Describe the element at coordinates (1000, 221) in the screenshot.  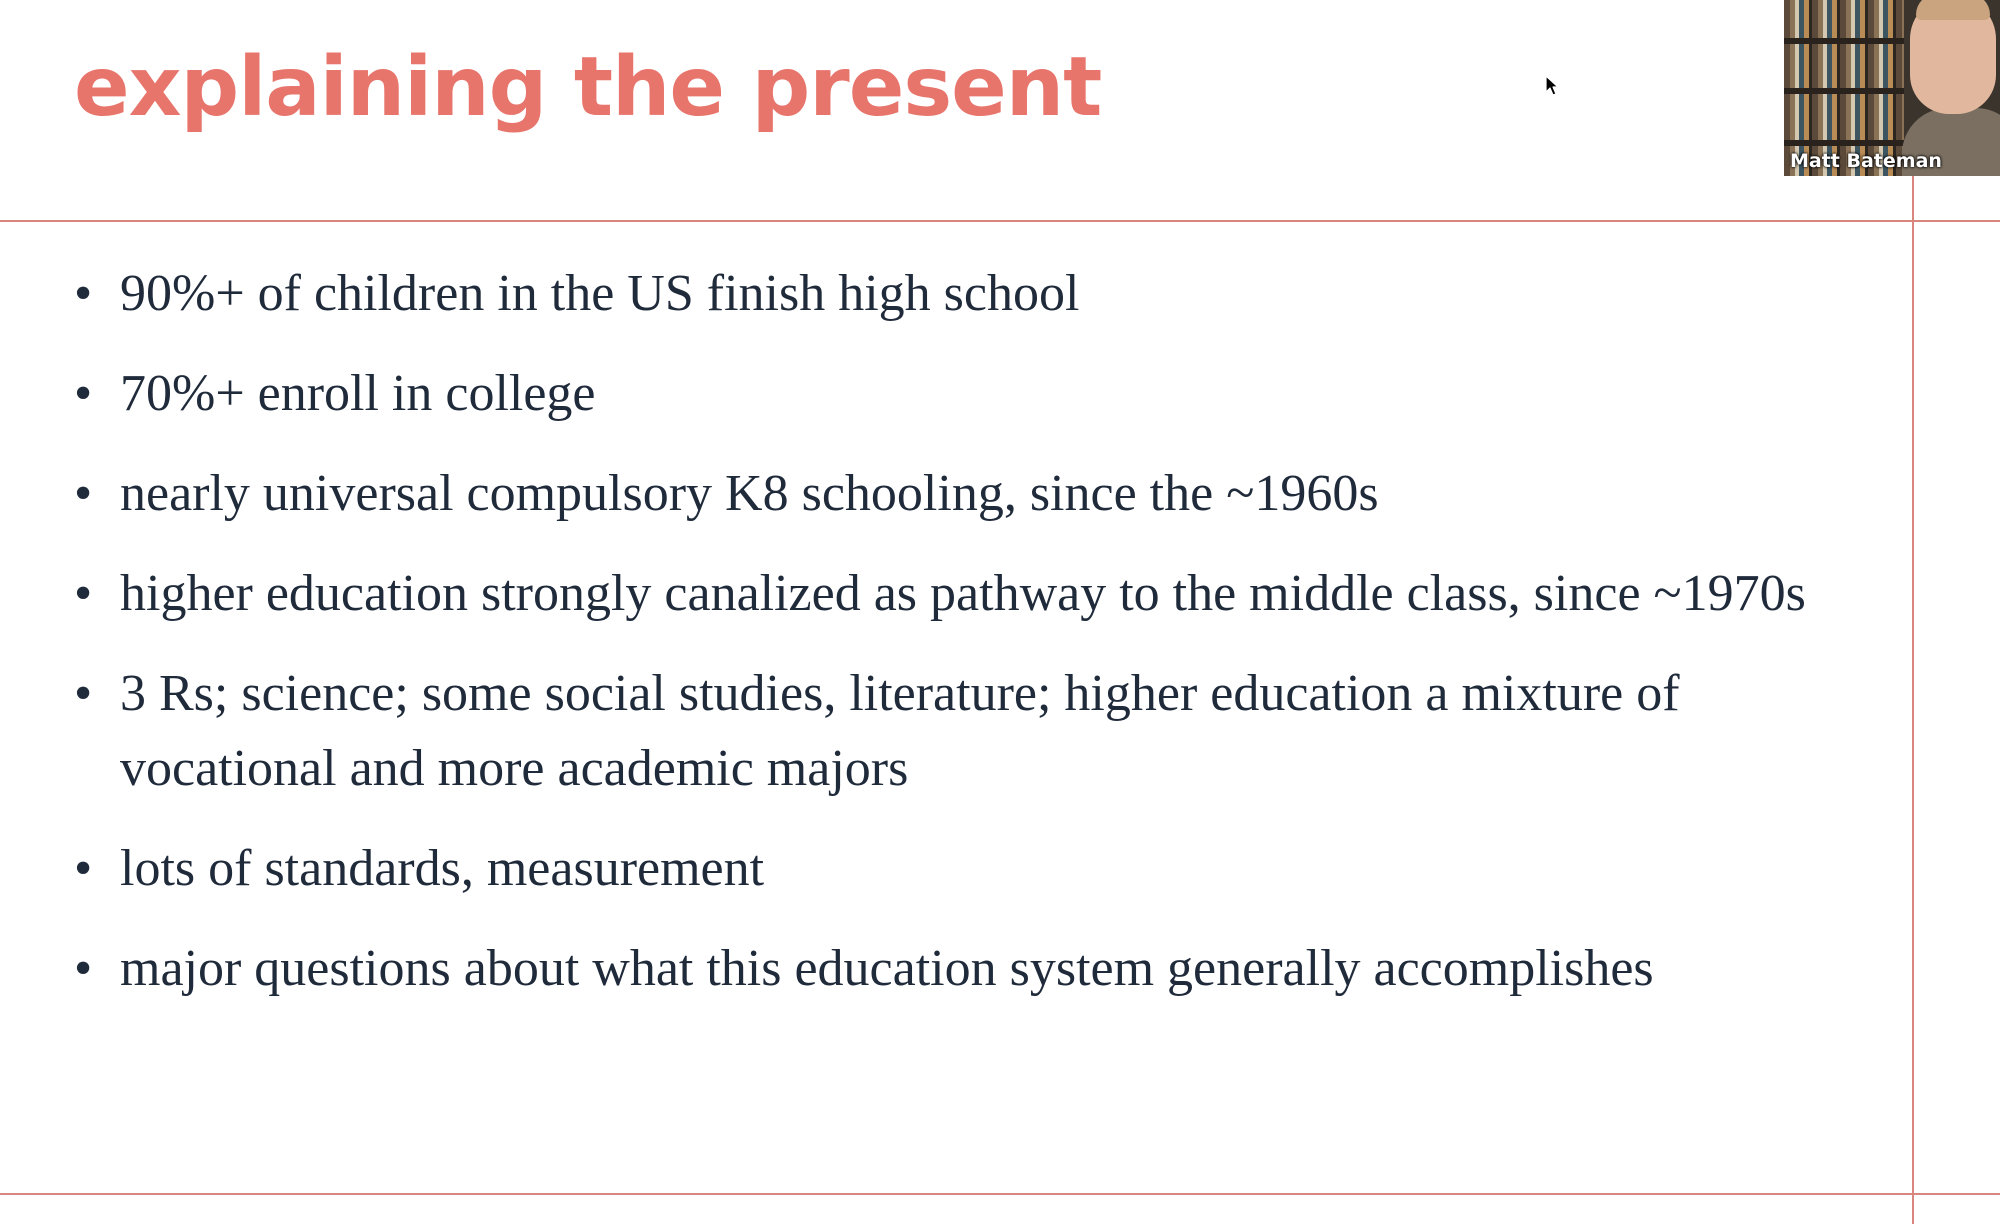
I see `title-divider` at that location.